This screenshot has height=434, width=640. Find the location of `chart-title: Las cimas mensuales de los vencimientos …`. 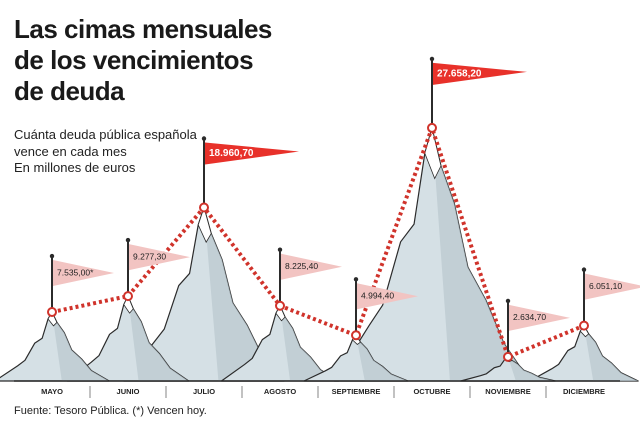

chart-title: Las cimas mensuales de los vencimientos … is located at coordinates (143, 60).